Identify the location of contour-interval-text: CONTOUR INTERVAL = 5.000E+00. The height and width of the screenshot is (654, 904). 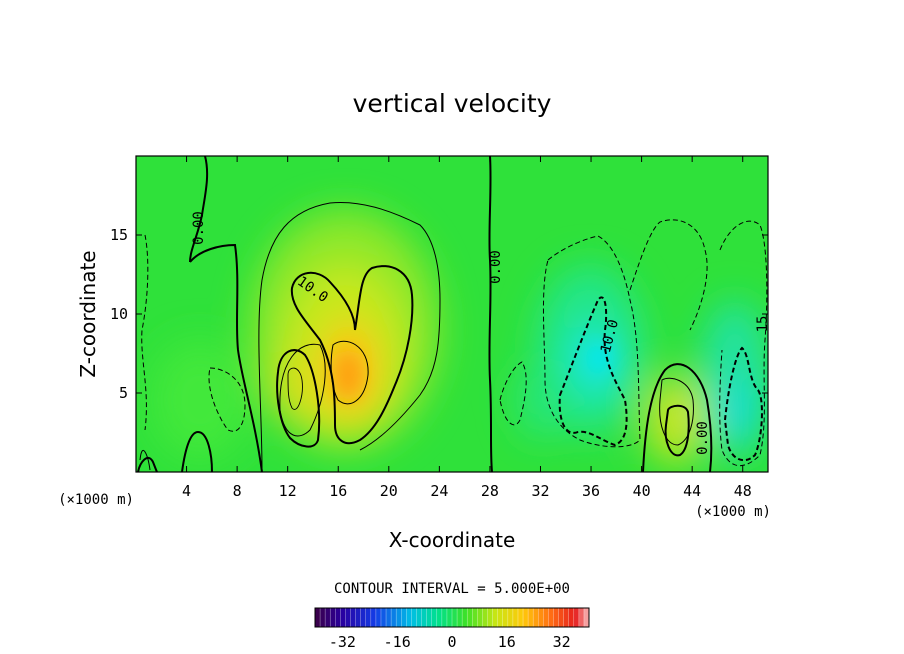
(452, 589).